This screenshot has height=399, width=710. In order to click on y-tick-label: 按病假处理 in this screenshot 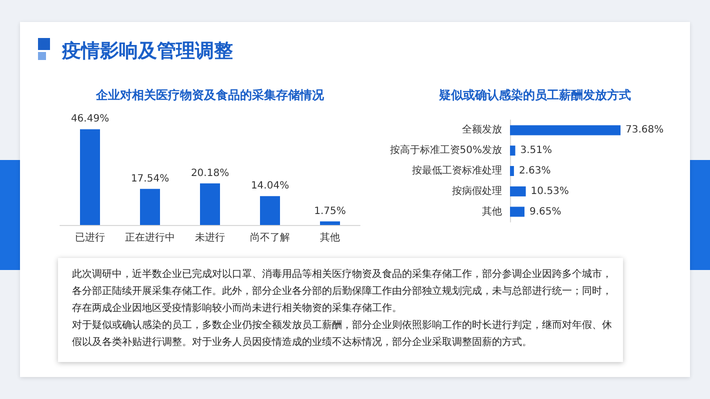, I will do `click(477, 190)`.